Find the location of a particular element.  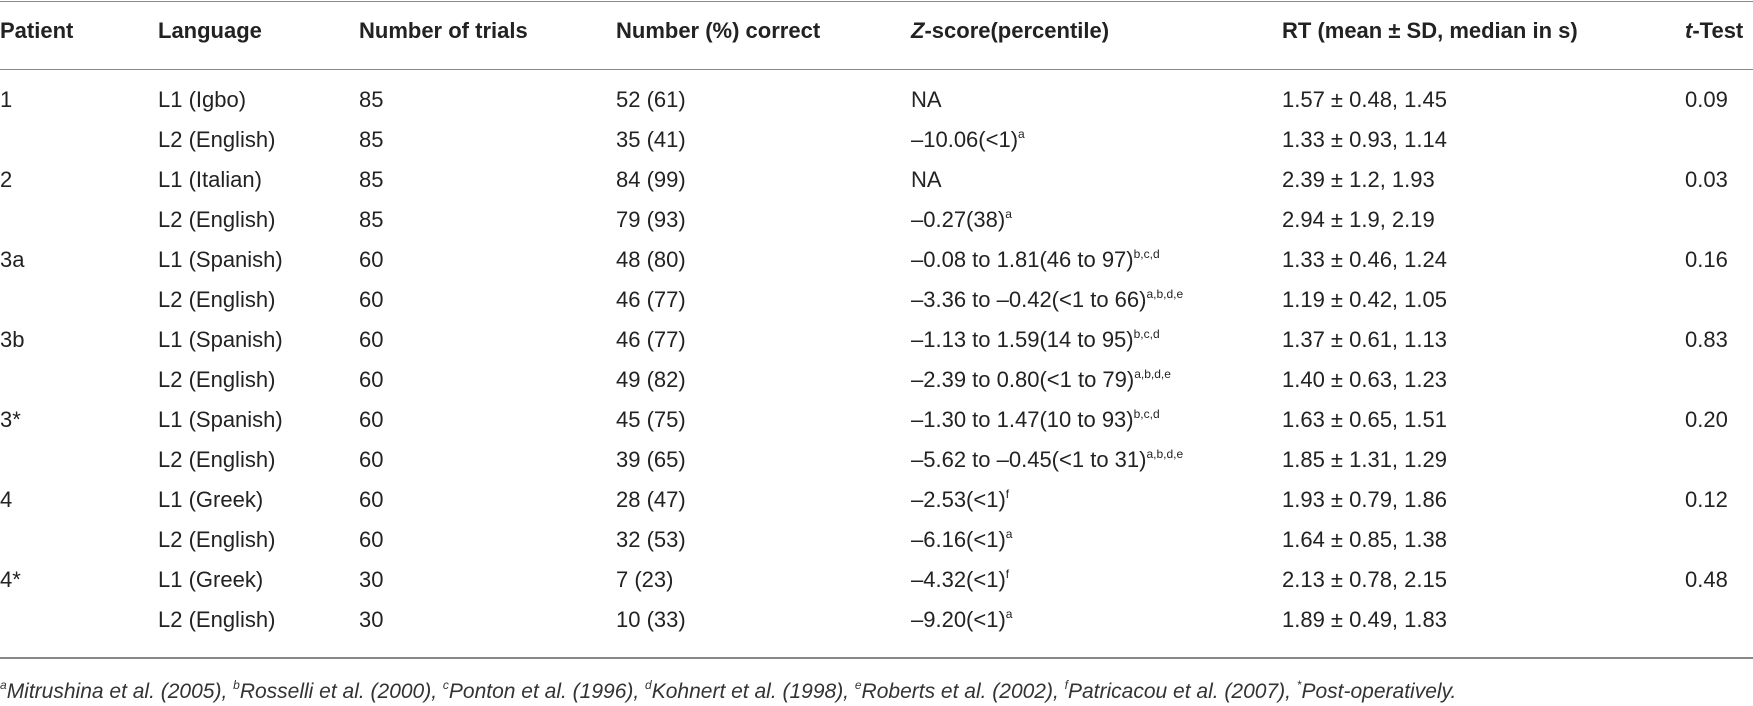

header-cell: Patient is located at coordinates (36, 31).